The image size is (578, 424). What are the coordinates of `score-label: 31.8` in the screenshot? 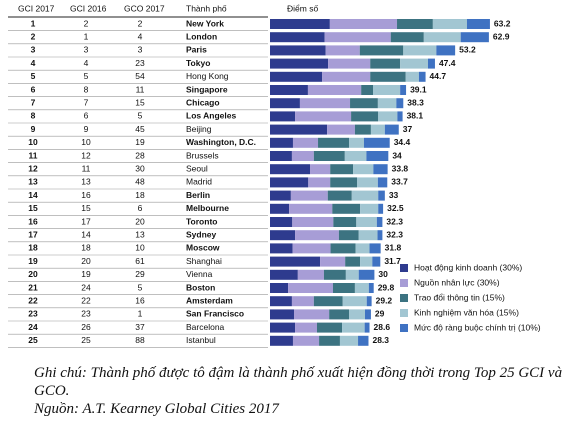 It's located at (393, 248).